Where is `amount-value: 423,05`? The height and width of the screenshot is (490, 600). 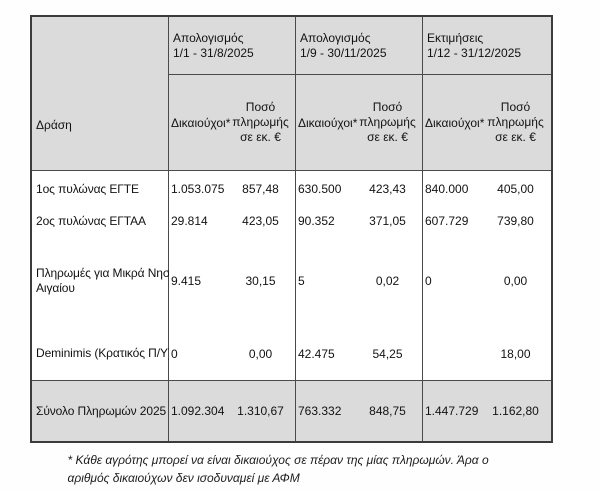 amount-value: 423,05 is located at coordinates (260, 221).